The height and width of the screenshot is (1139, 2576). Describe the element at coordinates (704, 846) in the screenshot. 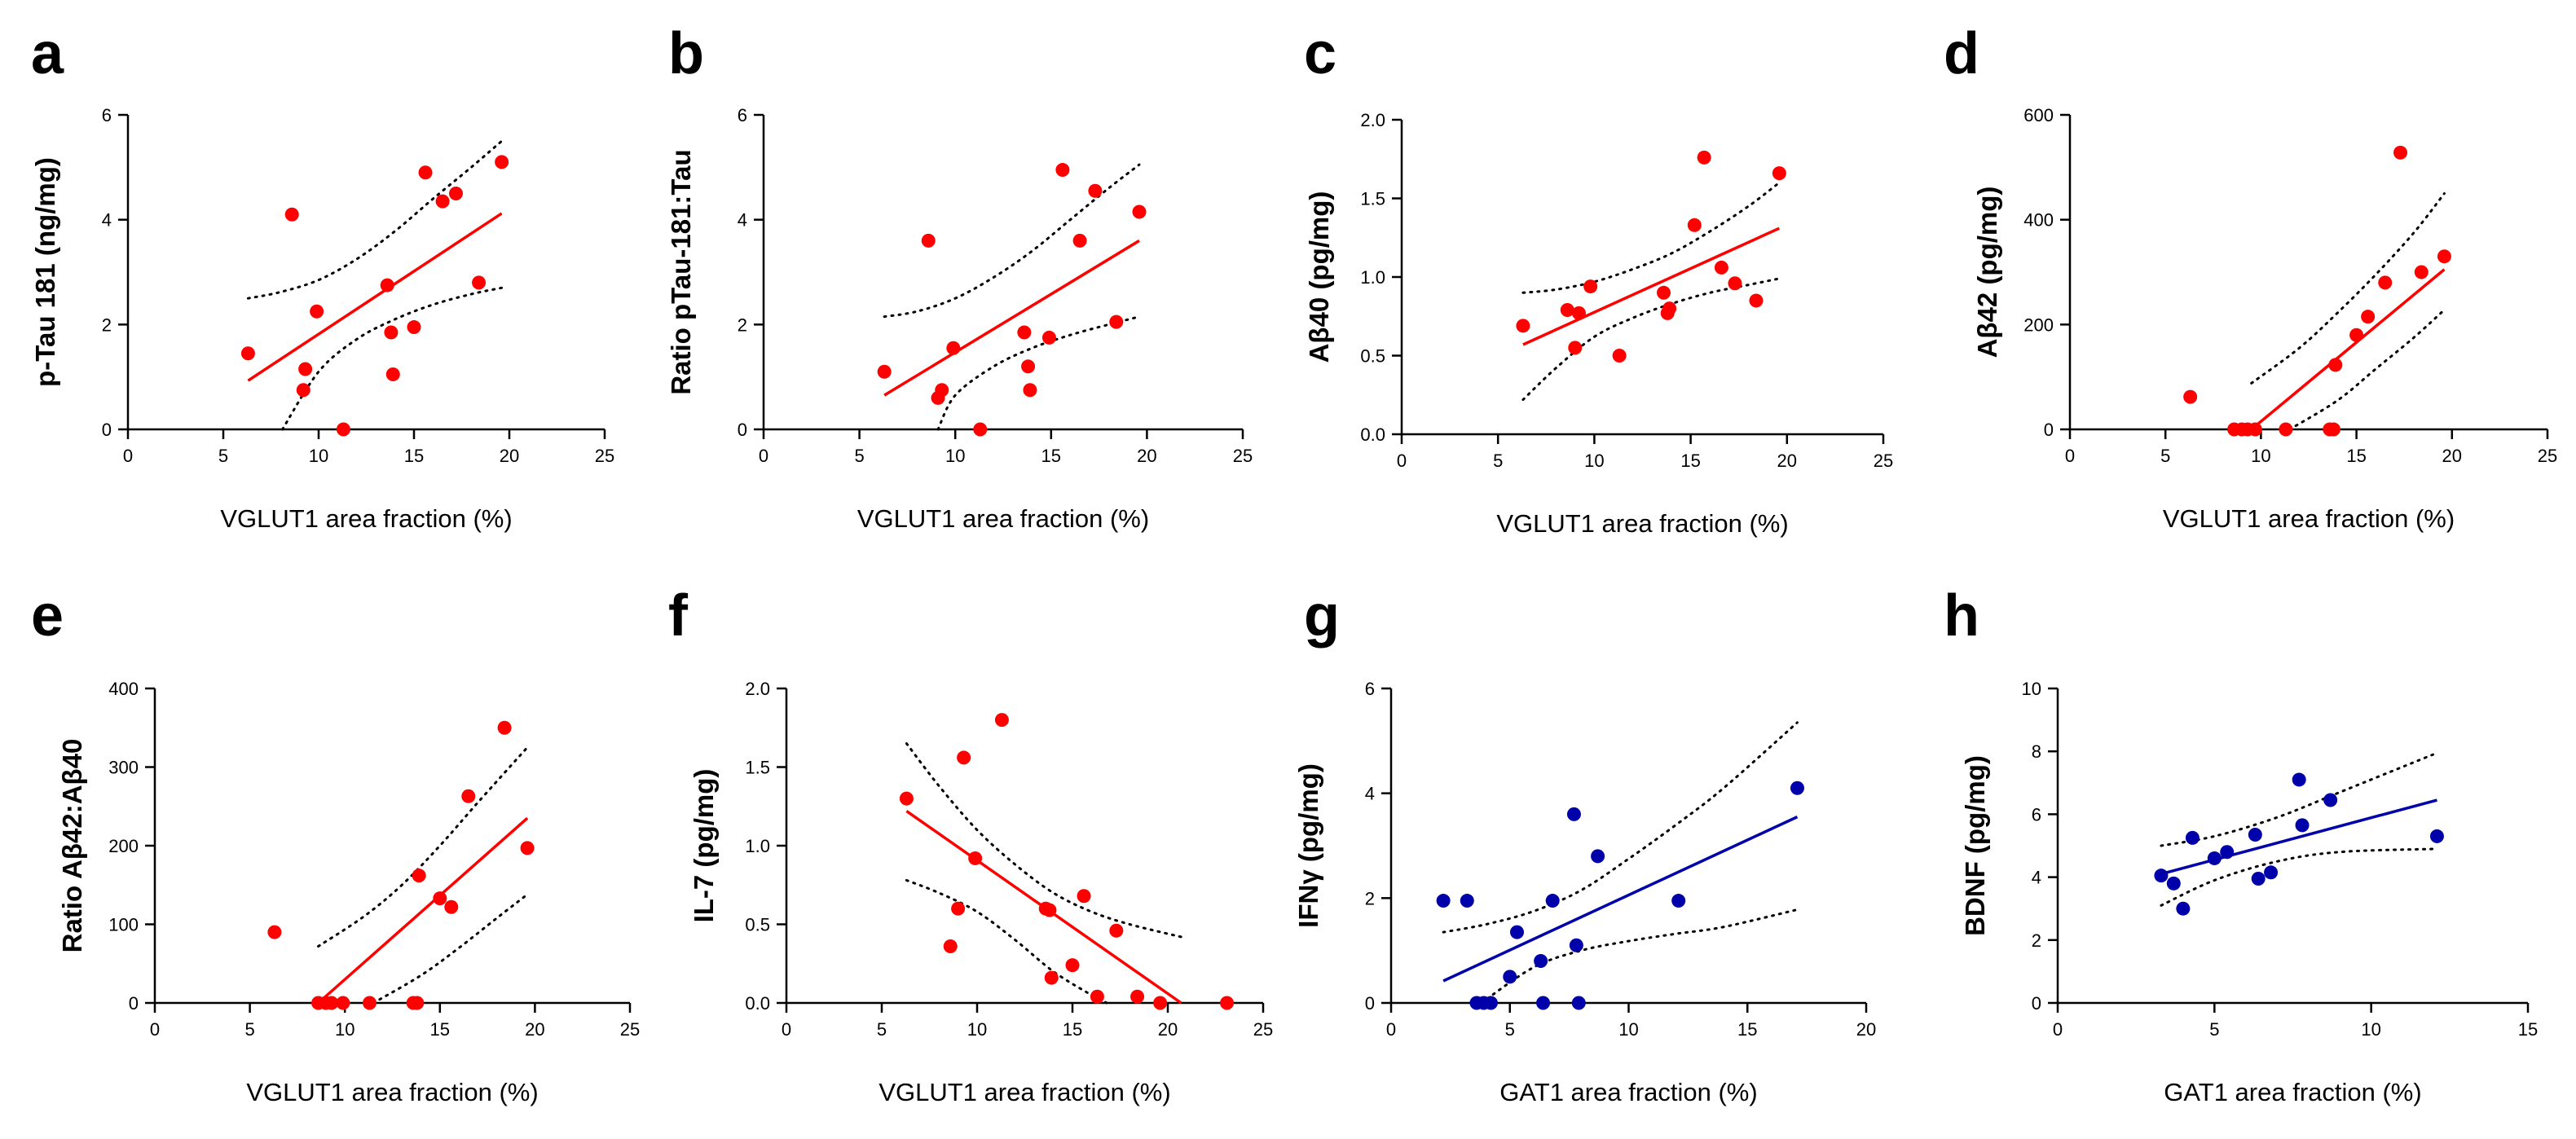

I see `y-axis-title: IL-7 (pg/mg)` at that location.